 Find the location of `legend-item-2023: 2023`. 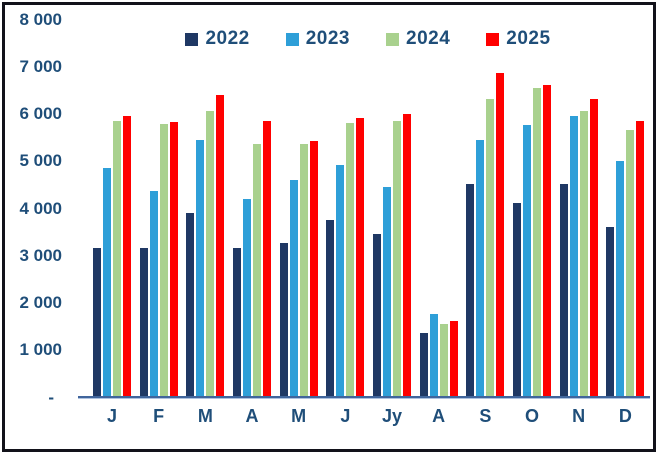

legend-item-2023: 2023 is located at coordinates (317, 39).